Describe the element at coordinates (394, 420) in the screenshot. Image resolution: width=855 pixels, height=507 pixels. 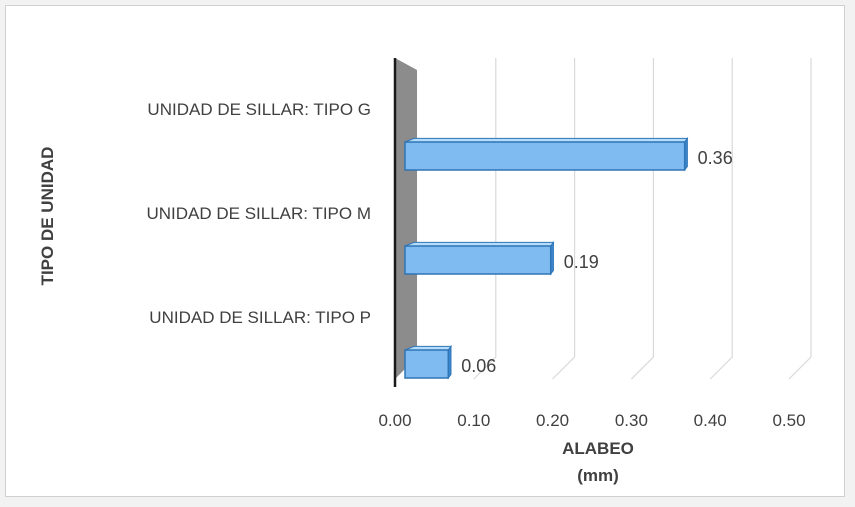
I see `x-tick-label: 0.00` at that location.